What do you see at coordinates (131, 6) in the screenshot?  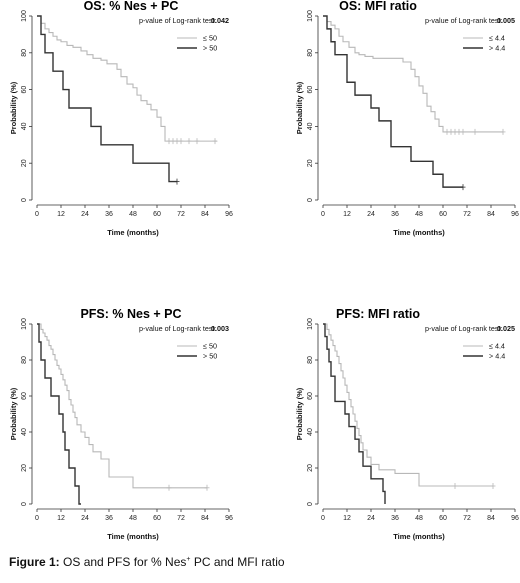 I see `chart-title: OS: % Nes + PC` at bounding box center [131, 6].